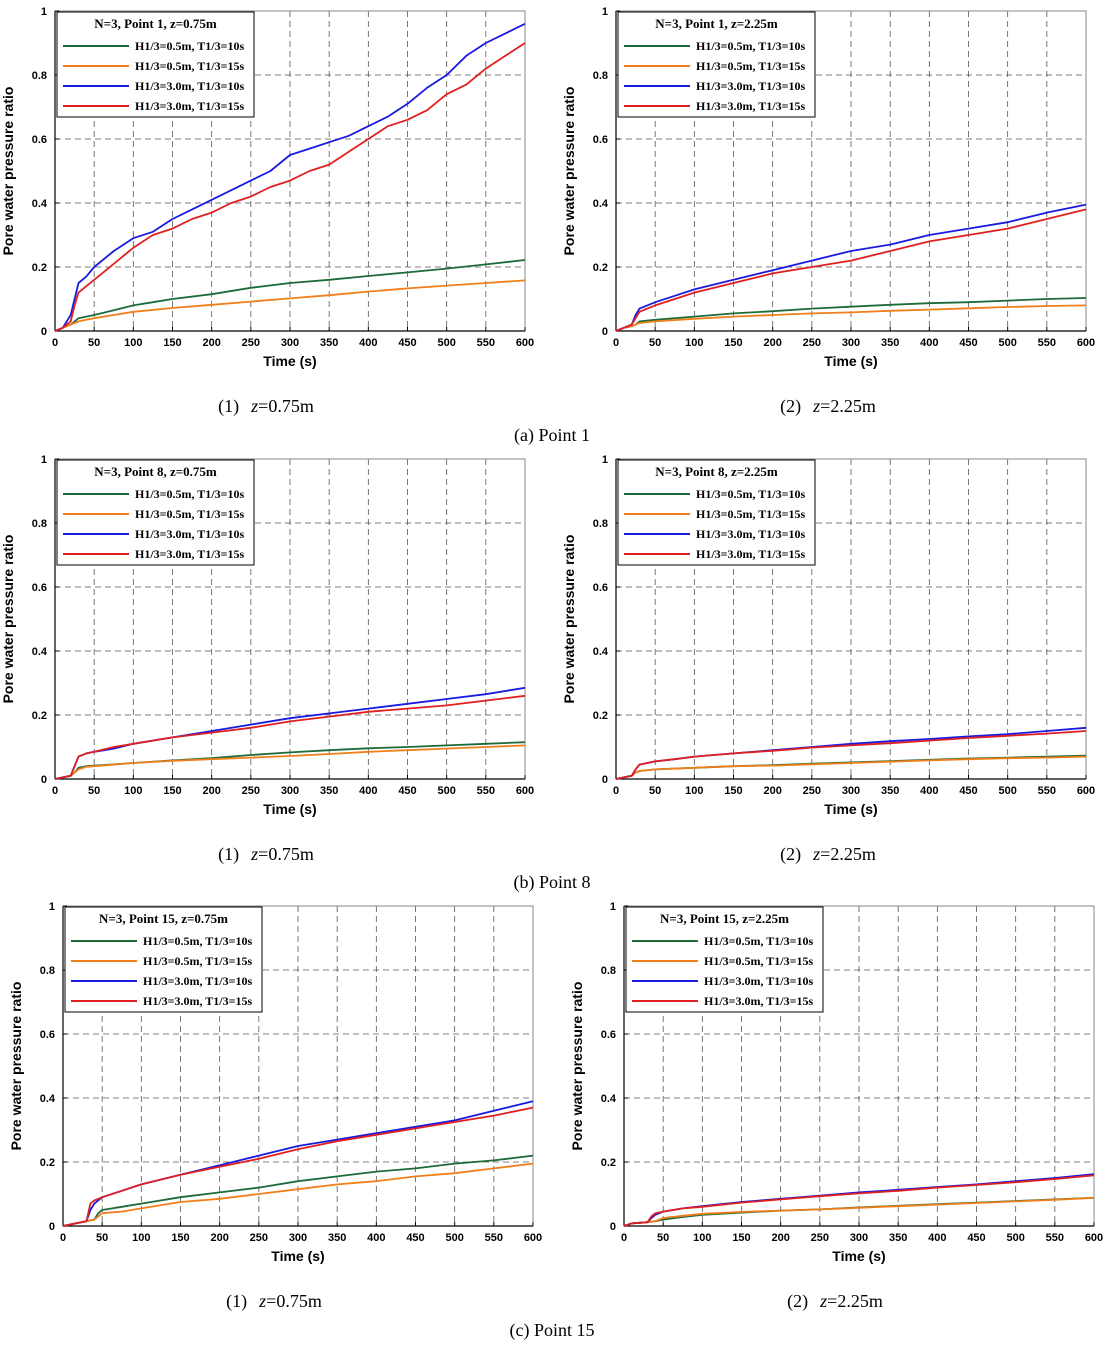 The image size is (1113, 1348). Describe the element at coordinates (155, 23) in the screenshot. I see `legend-title: N=3, Point 1, z=0.75m` at that location.